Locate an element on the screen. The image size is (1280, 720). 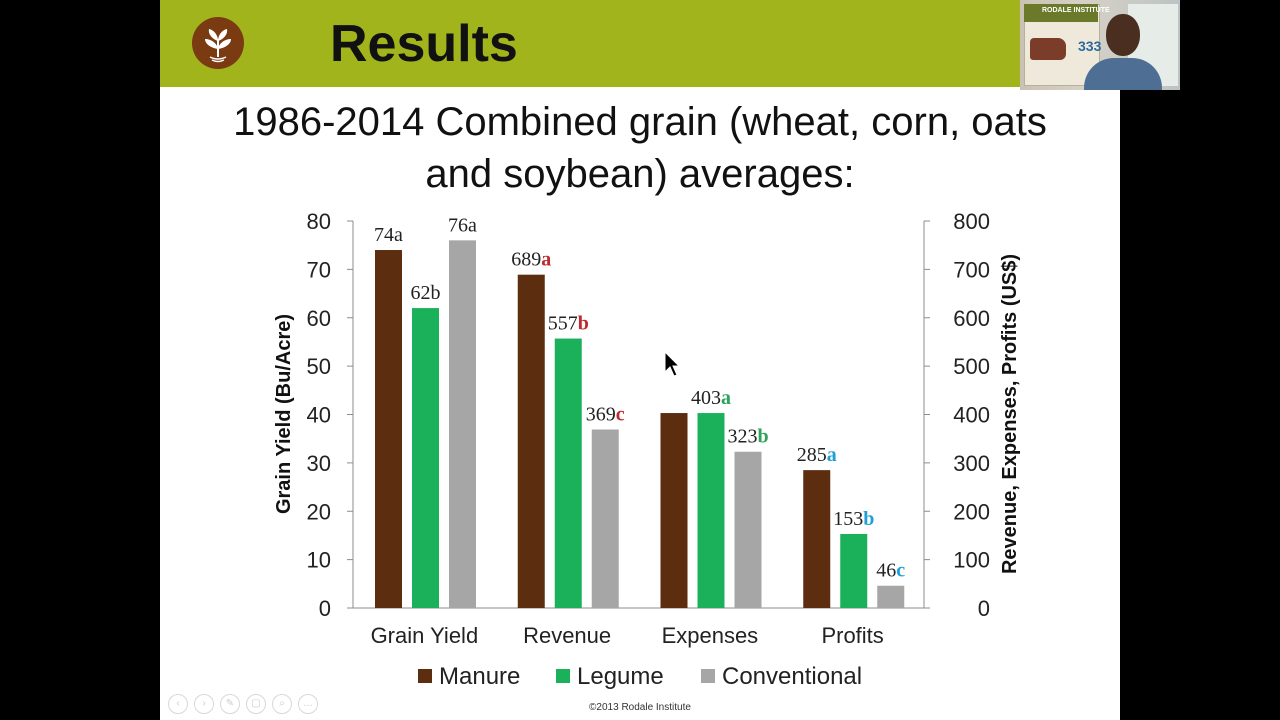
poster-header is located at coordinates (1061, 13).